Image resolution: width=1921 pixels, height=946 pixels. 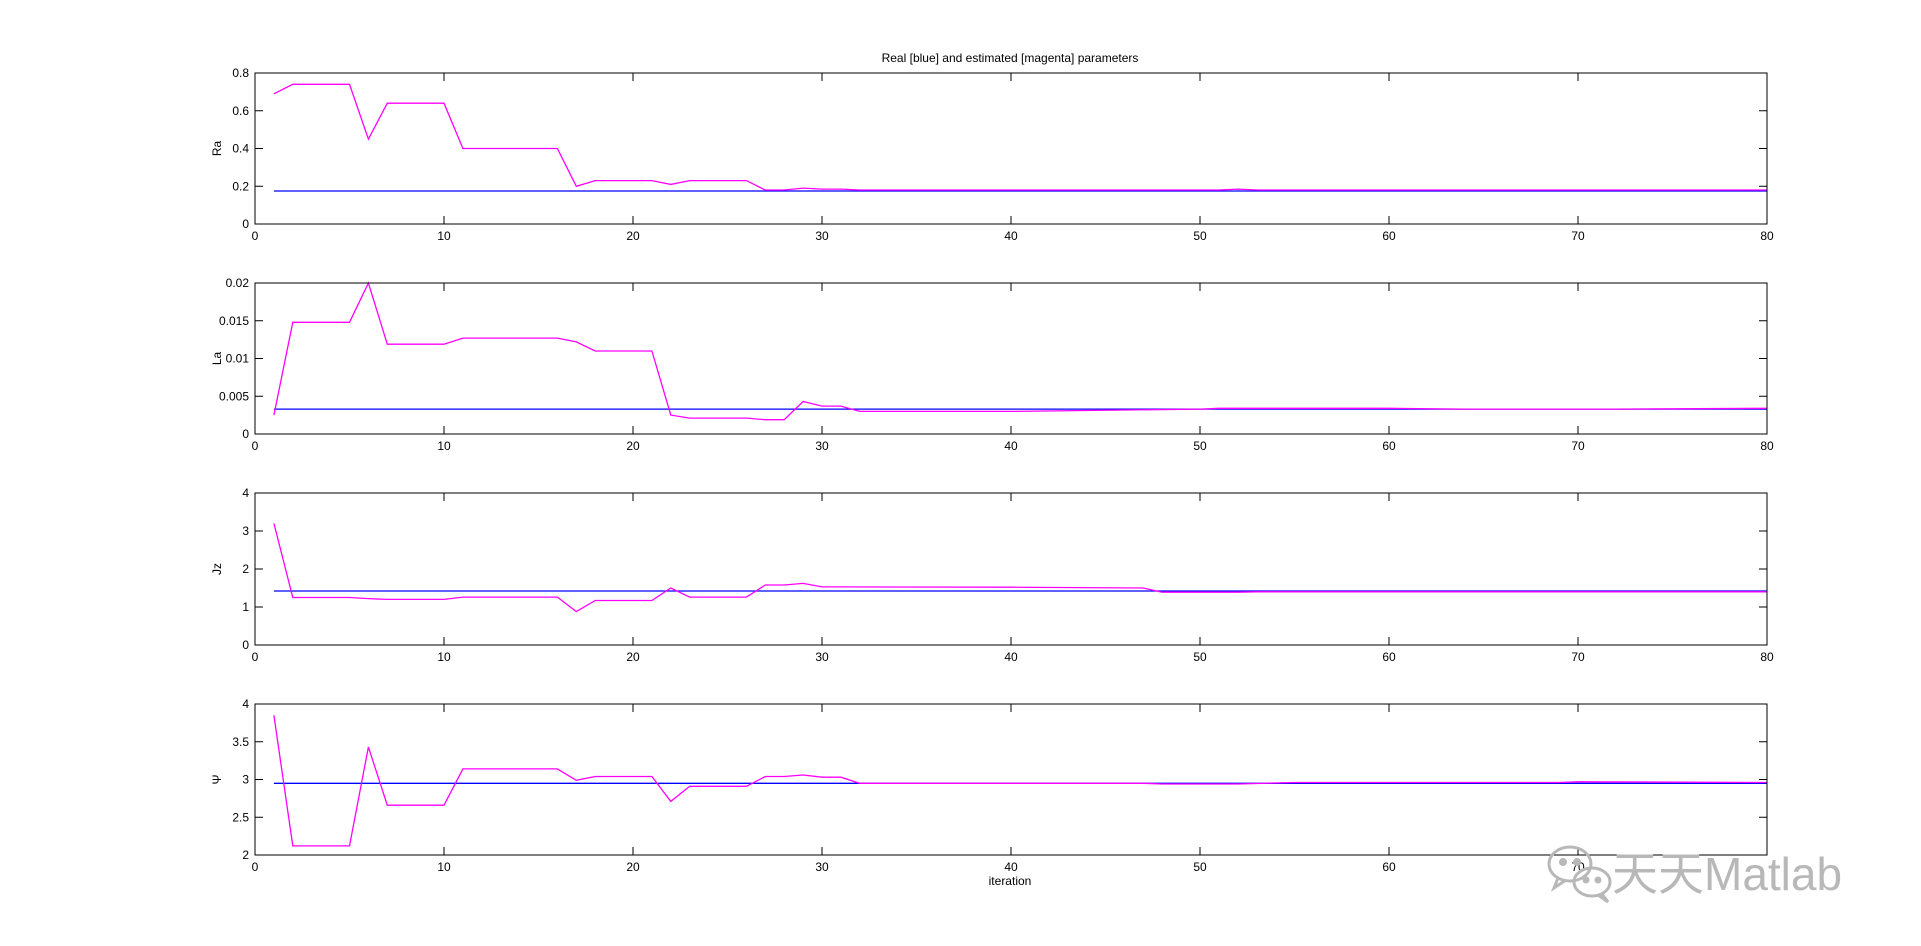 What do you see at coordinates (240, 186) in the screenshot?
I see `ra-y-tick-label: 0.2` at bounding box center [240, 186].